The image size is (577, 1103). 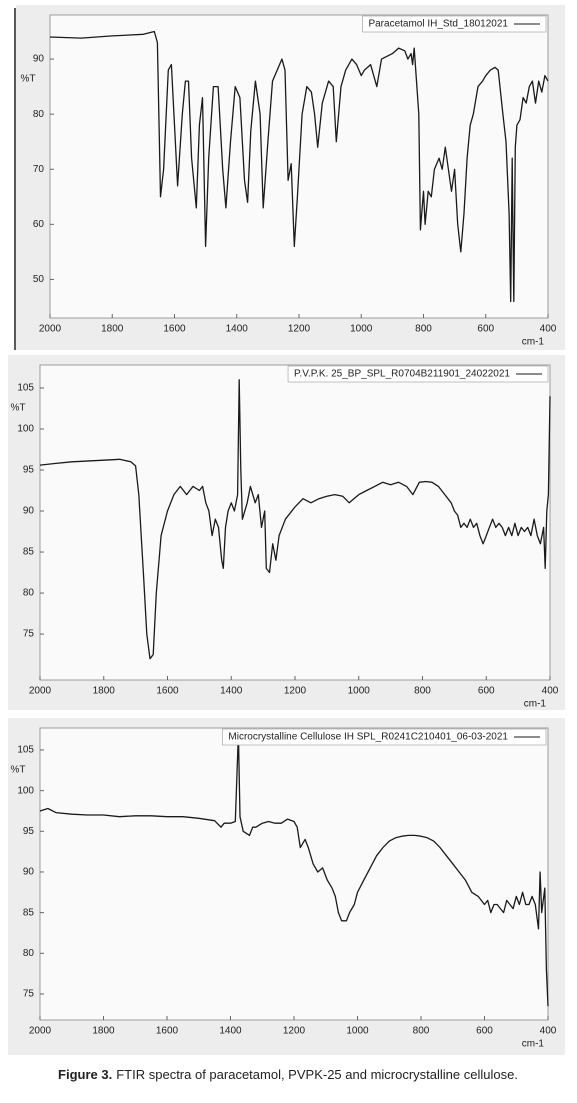 What do you see at coordinates (85, 1074) in the screenshot?
I see `caption-label: Figure 3.` at bounding box center [85, 1074].